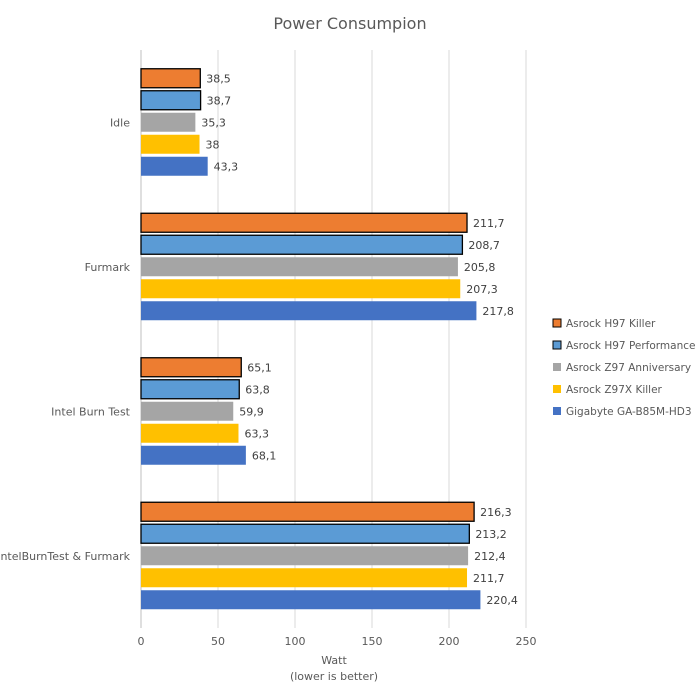  What do you see at coordinates (484, 245) in the screenshot?
I see `data-label: 208,7` at bounding box center [484, 245].